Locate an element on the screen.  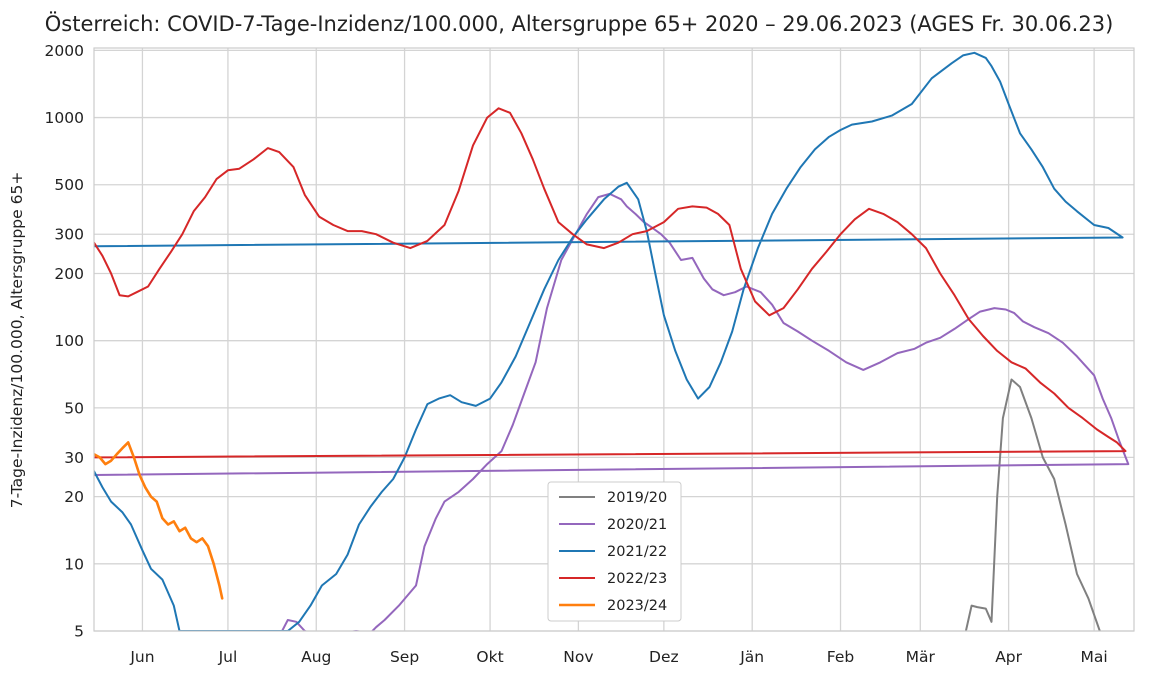
legend-label: 2021/22 is located at coordinates (637, 552).